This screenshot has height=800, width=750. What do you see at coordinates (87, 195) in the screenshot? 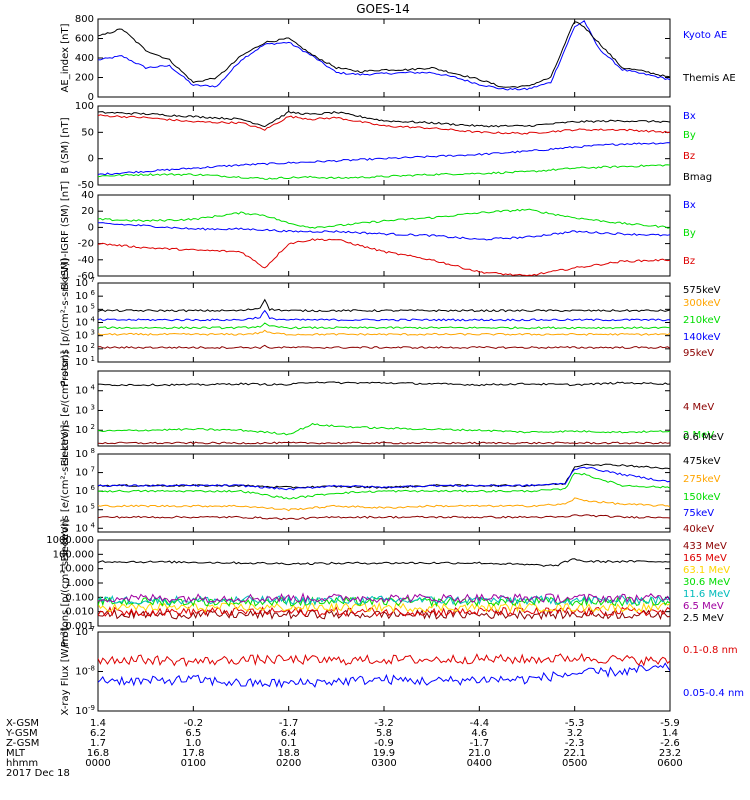
I see `ytick-label: 40` at bounding box center [87, 195].